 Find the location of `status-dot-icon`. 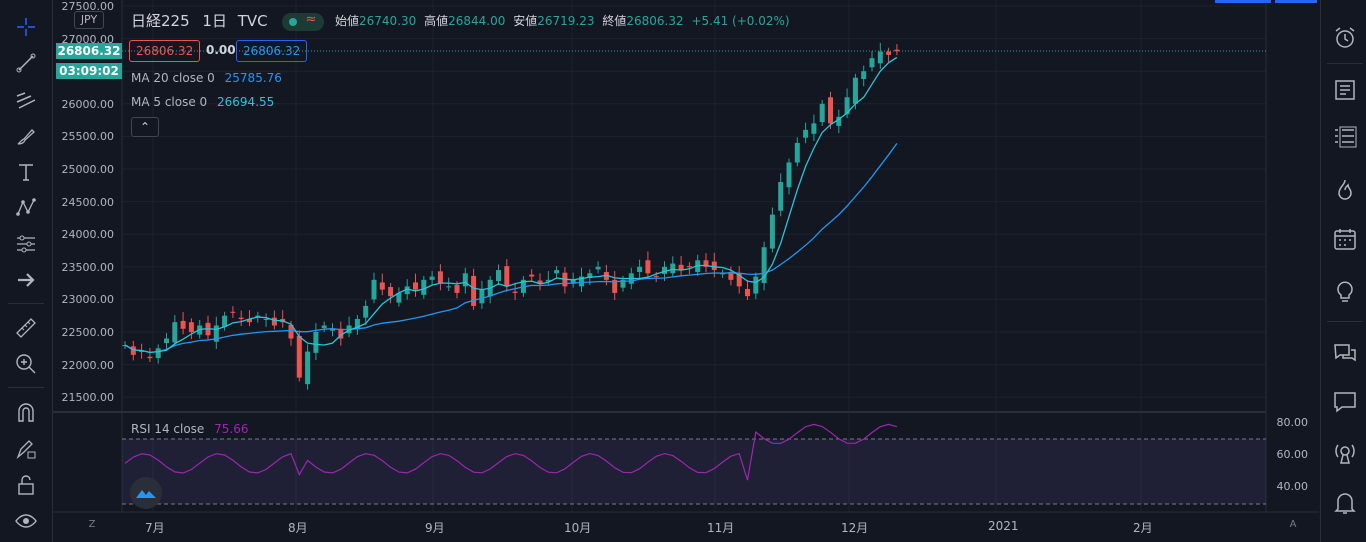

status-dot-icon is located at coordinates (293, 21).